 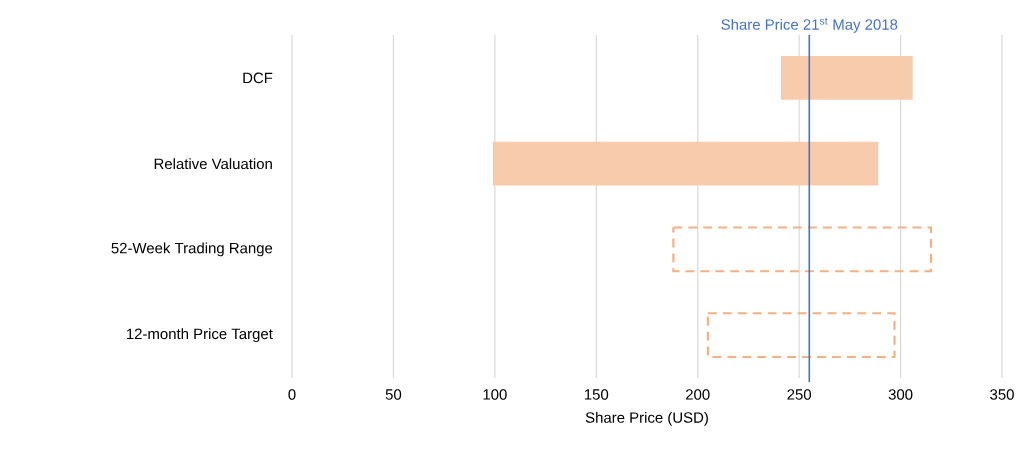 I want to click on y-tick-label: DCF, so click(x=258, y=78).